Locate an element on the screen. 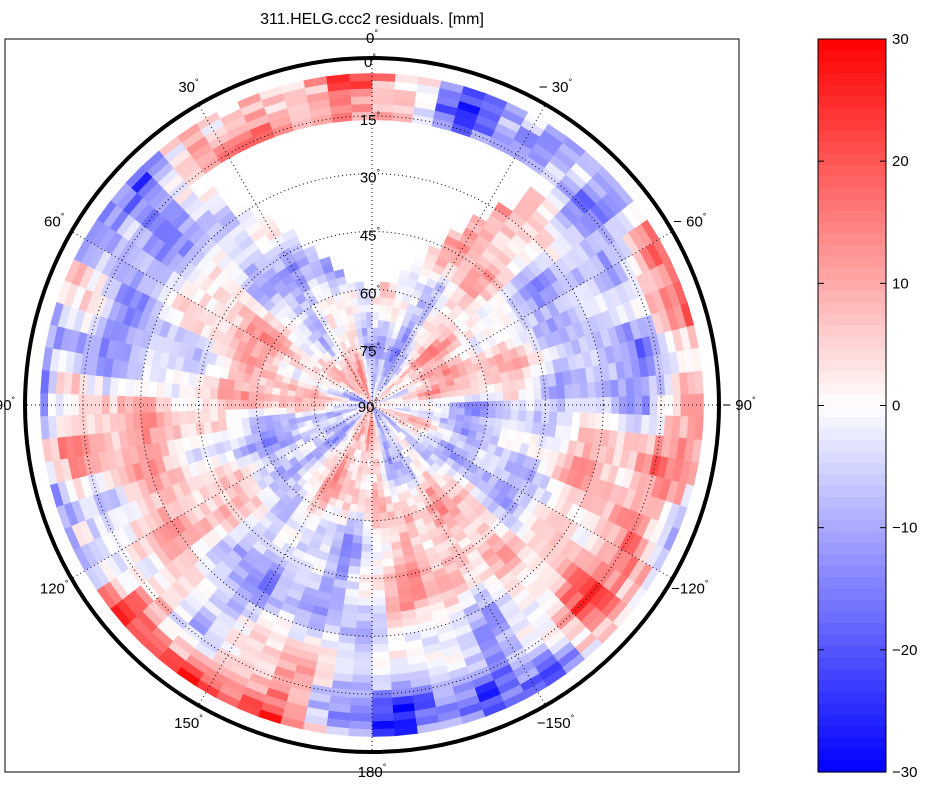  azimuth-label: − 90° is located at coordinates (739, 404).